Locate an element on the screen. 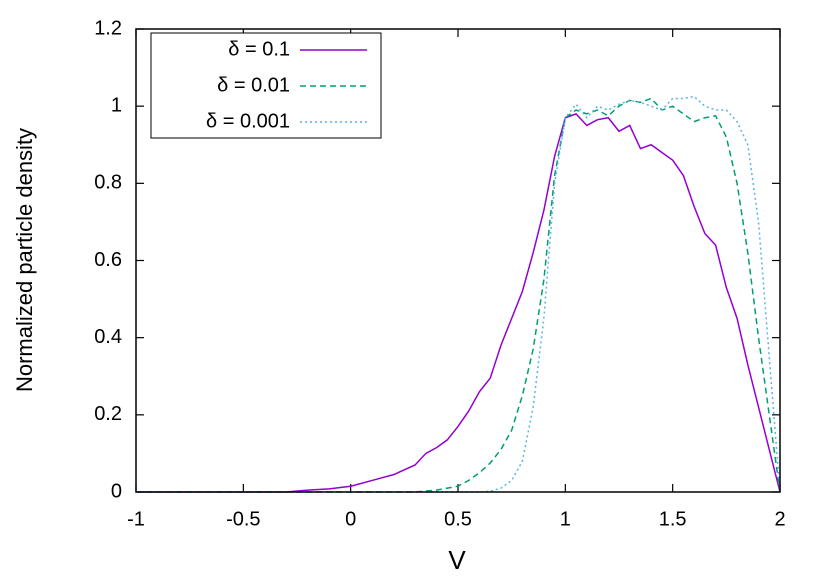  y-axis-label: Normalized particle density is located at coordinates (24, 260).